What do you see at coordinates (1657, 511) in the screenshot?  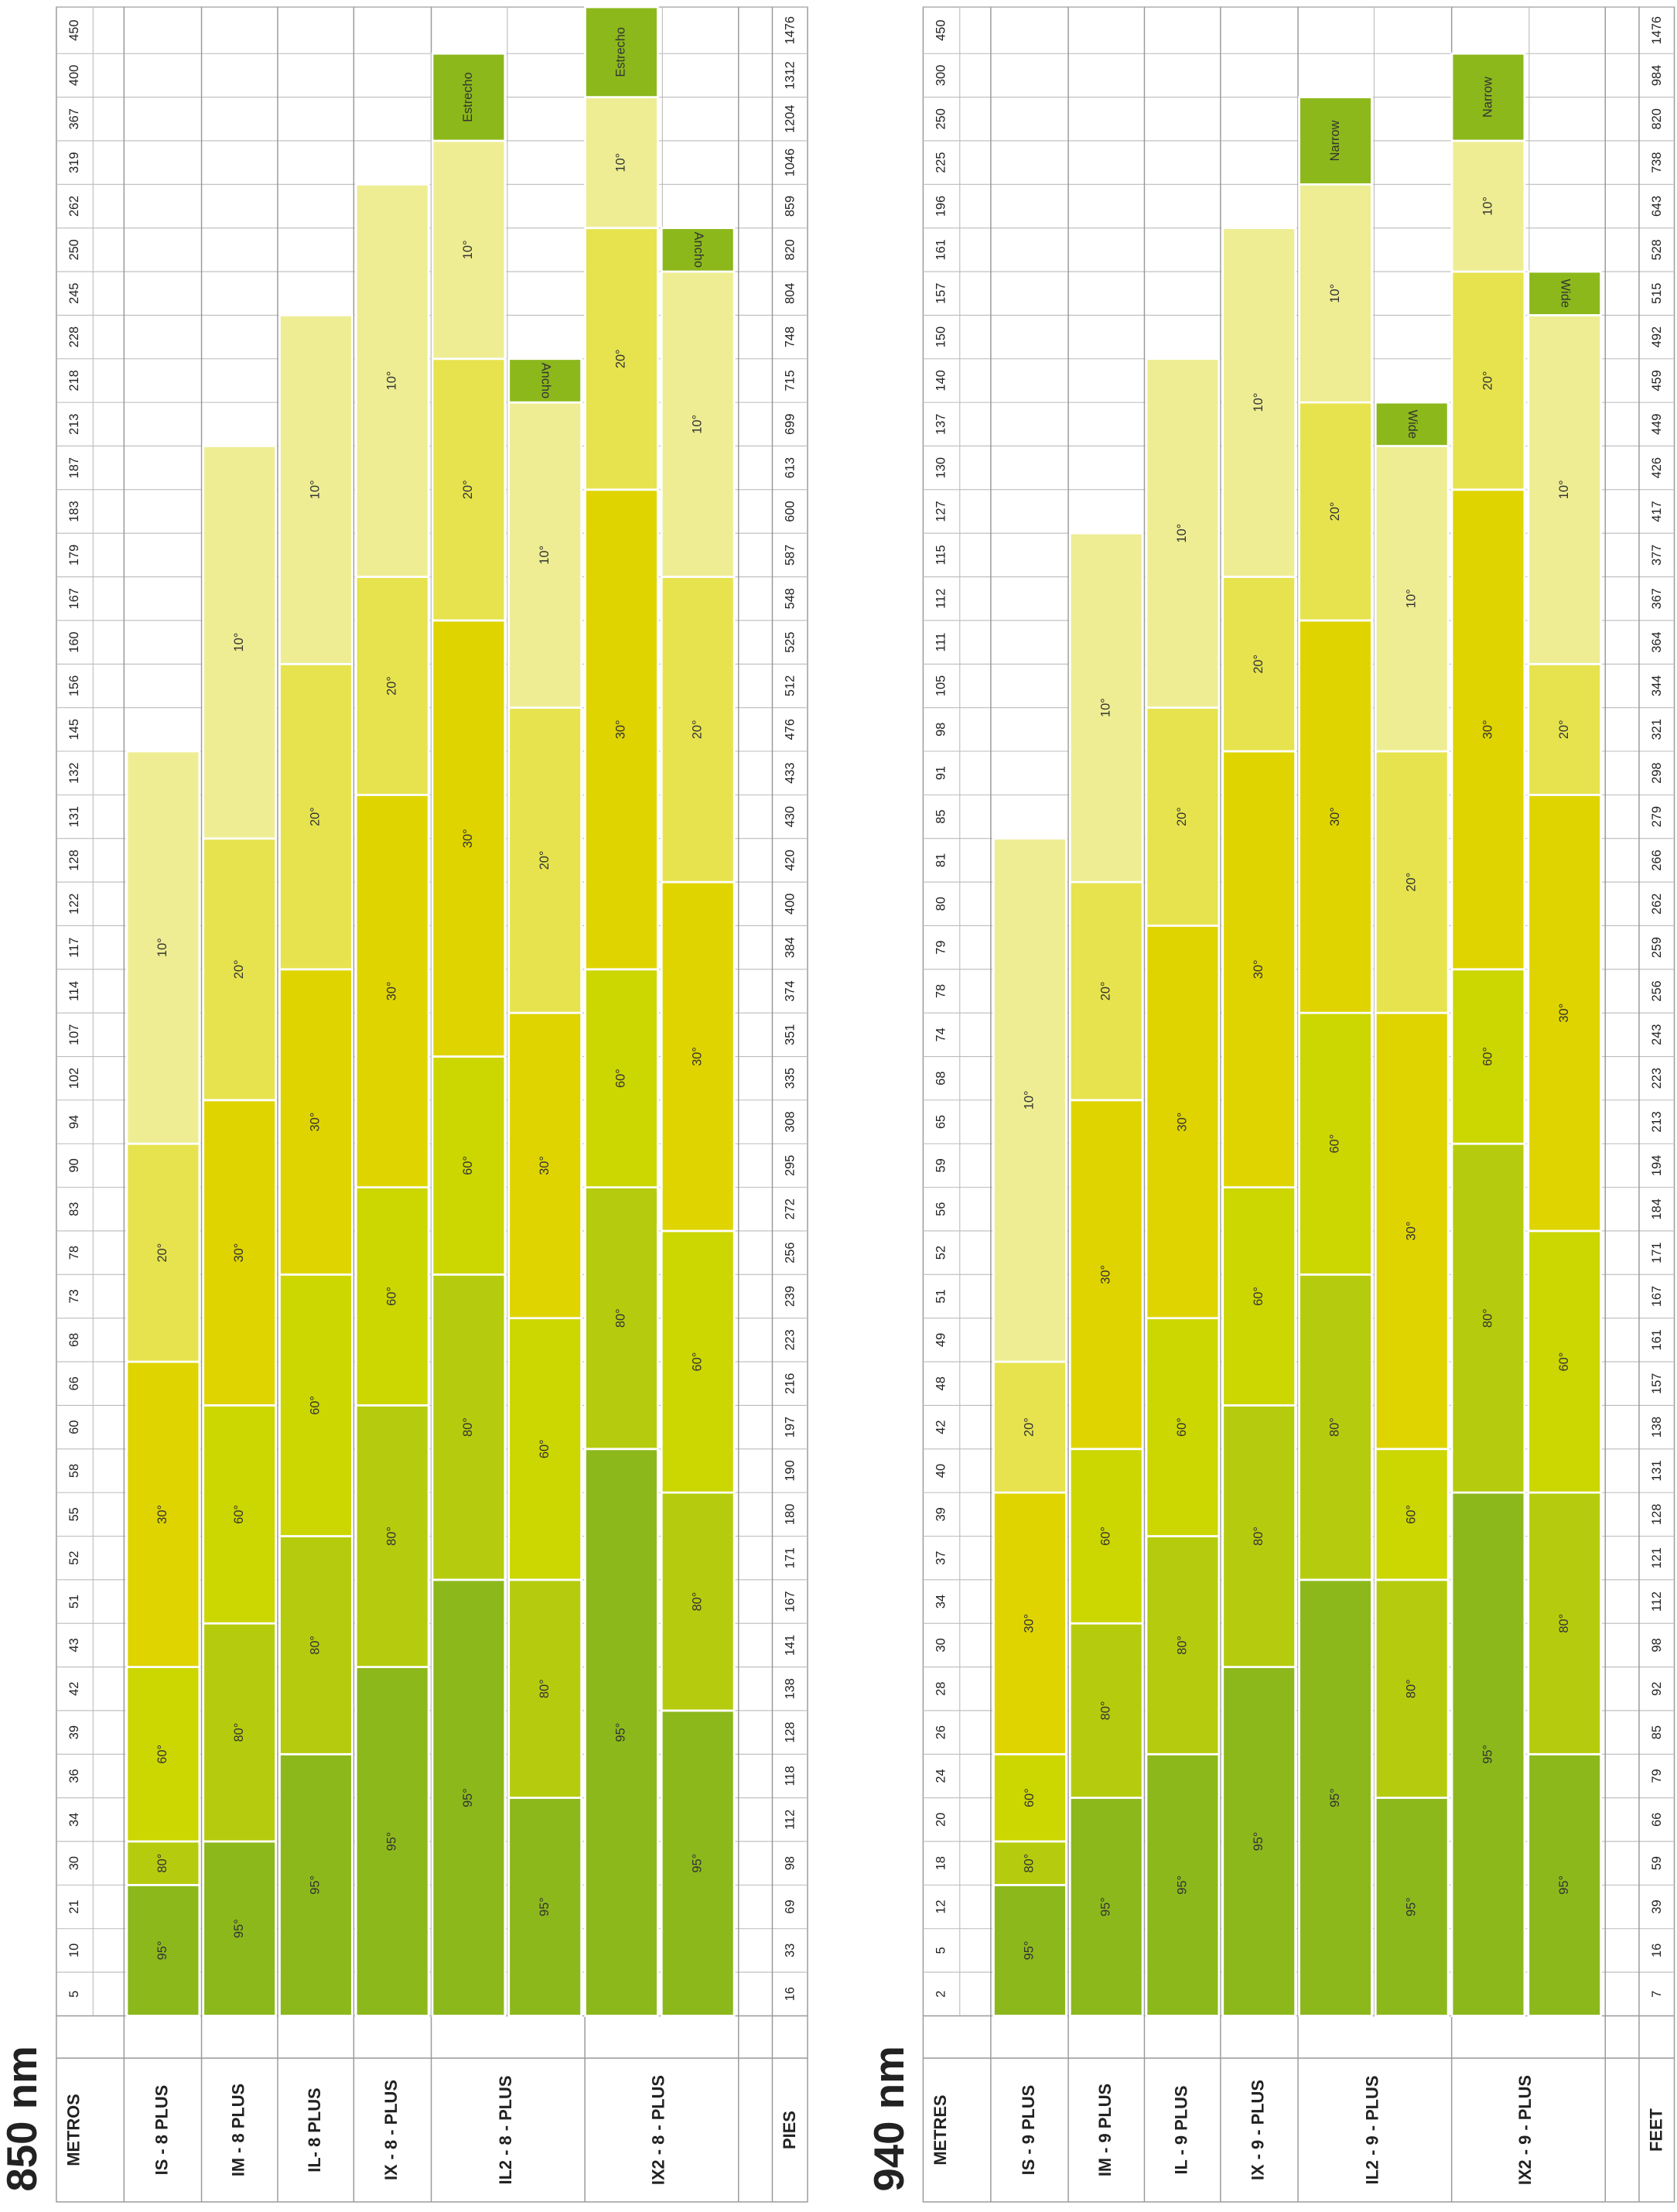 I see `y2-tick-label: 417` at bounding box center [1657, 511].